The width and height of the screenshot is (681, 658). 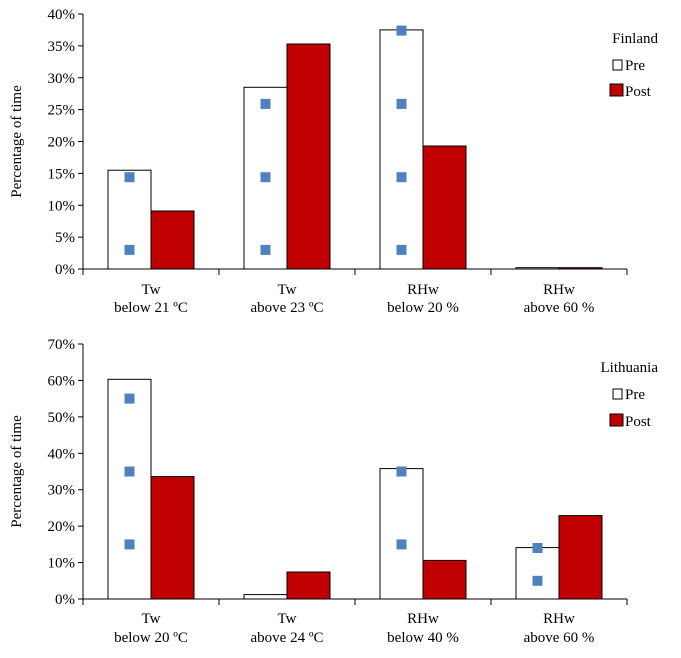 I want to click on x-category-label: above 23 ºC, so click(x=287, y=308).